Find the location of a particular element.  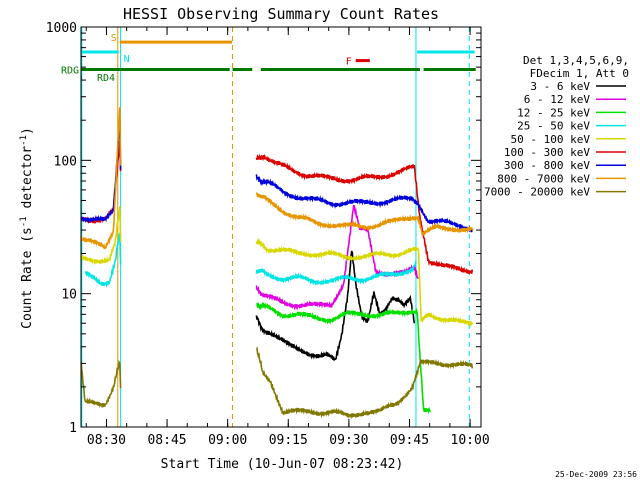

y-tick-label-2: 100 is located at coordinates (65, 161).